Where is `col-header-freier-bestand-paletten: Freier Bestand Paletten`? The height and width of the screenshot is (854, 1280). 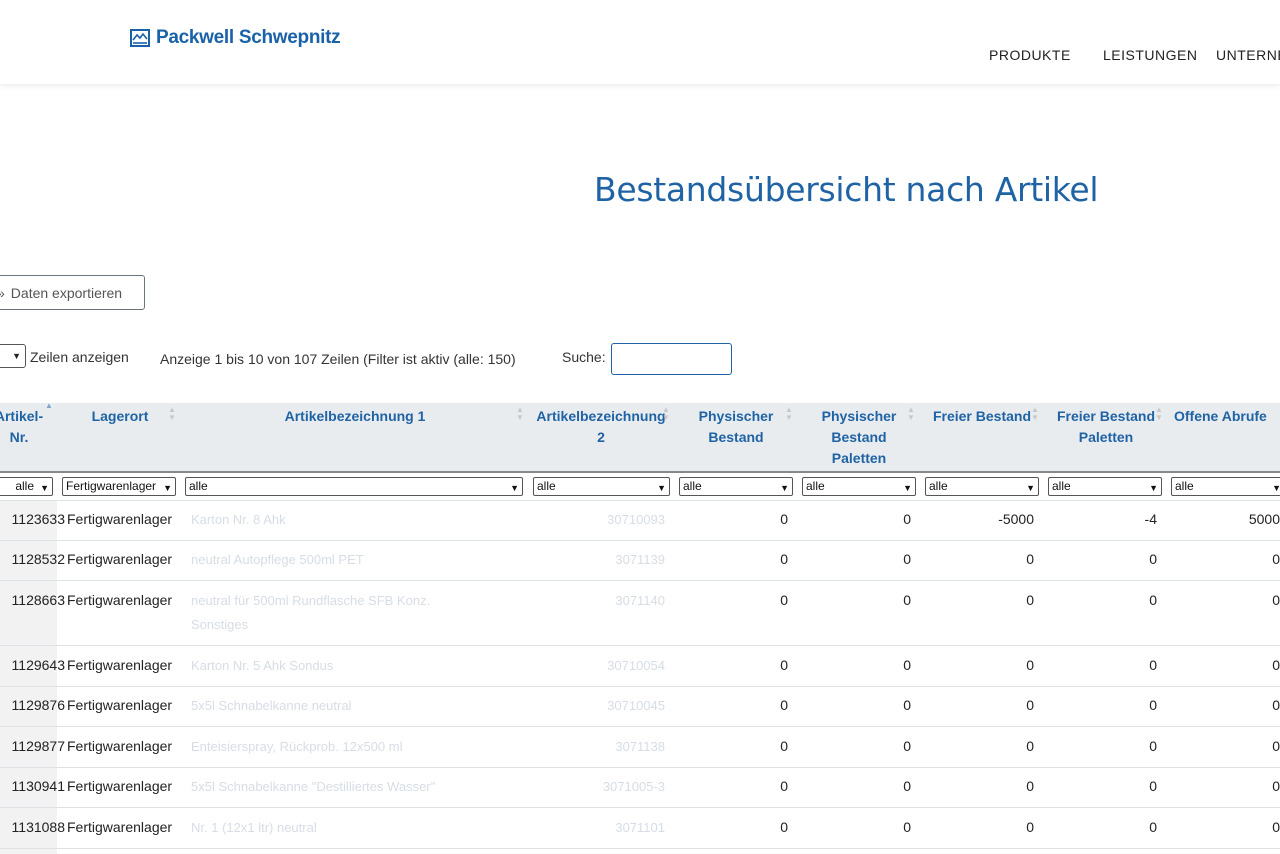 col-header-freier-bestand-paletten: Freier Bestand Paletten is located at coordinates (1106, 427).